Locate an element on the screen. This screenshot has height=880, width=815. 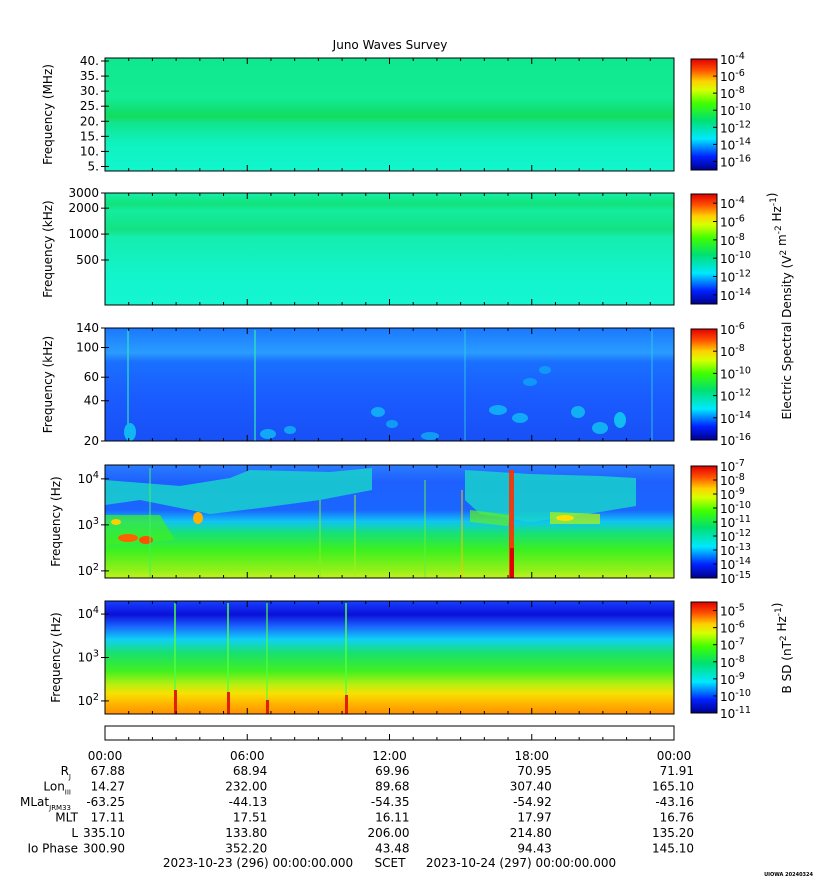
colorbar-2-tick-label: 10⁻¹² is located at coordinates (735, 277).